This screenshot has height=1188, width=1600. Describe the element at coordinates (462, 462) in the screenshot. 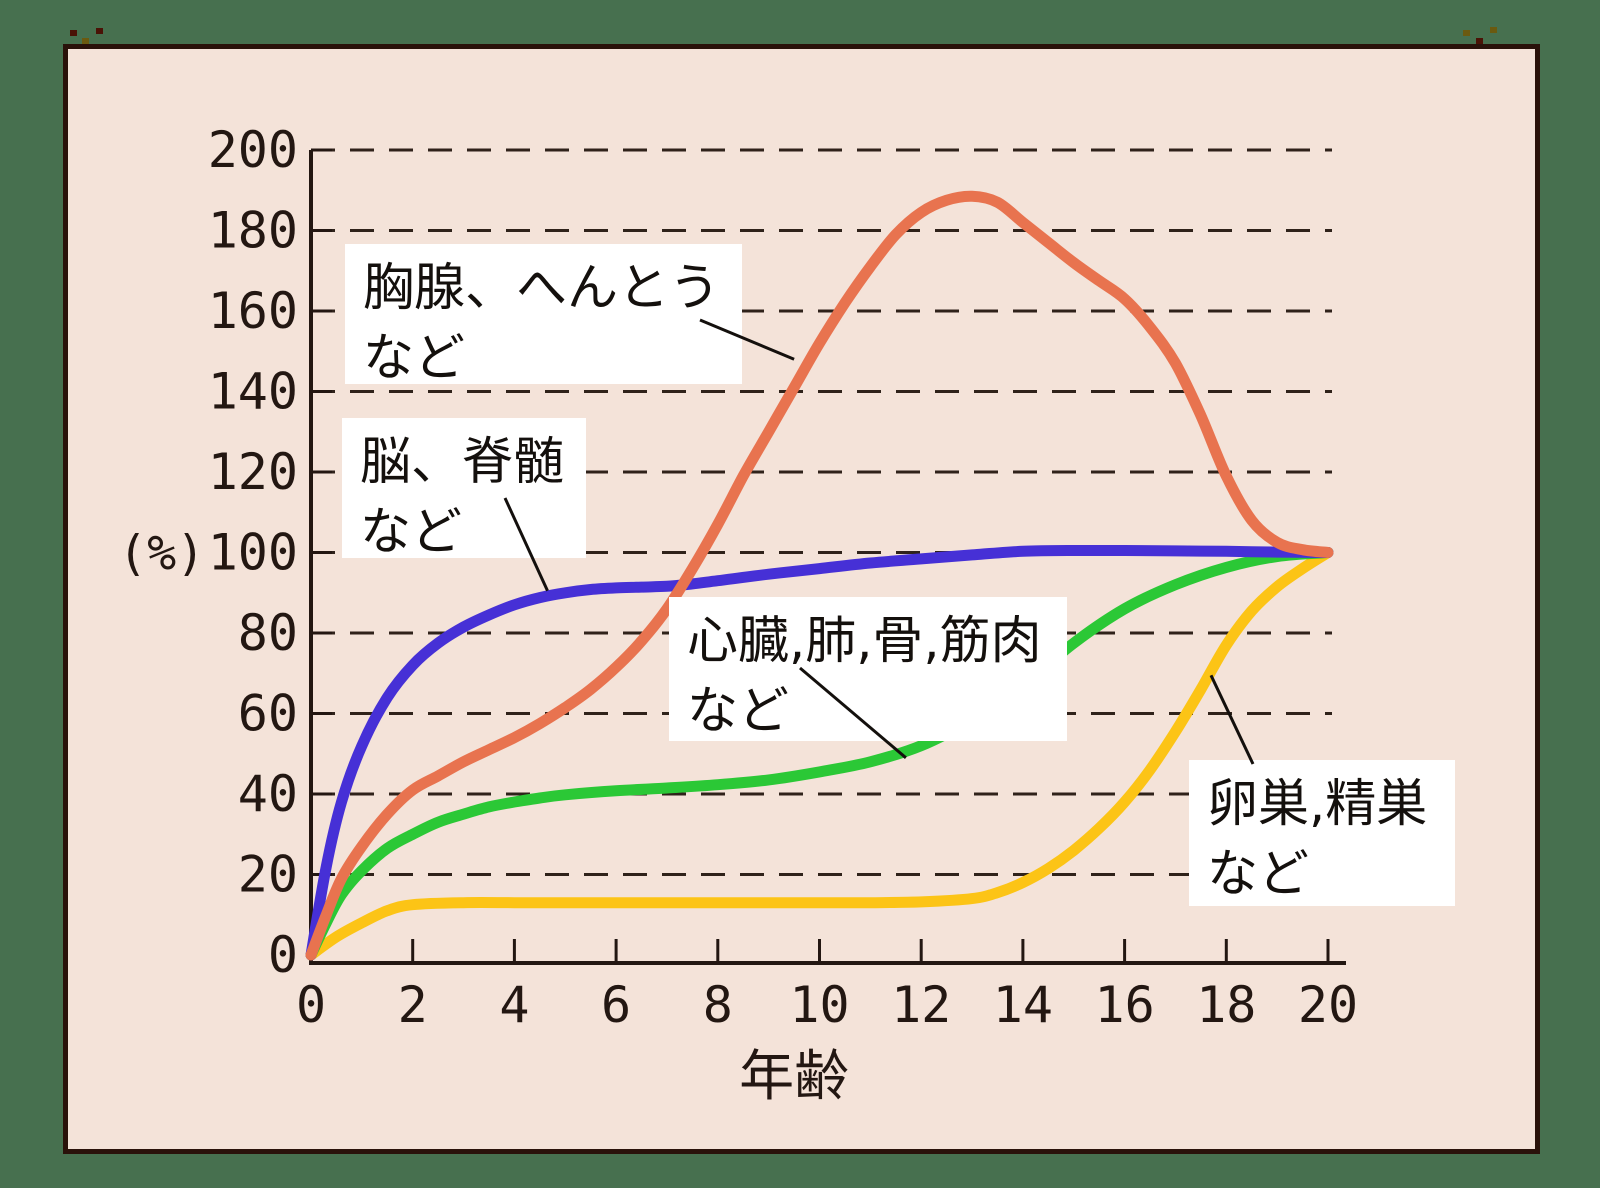

I see `annotation-text: 脳、脊髄` at that location.